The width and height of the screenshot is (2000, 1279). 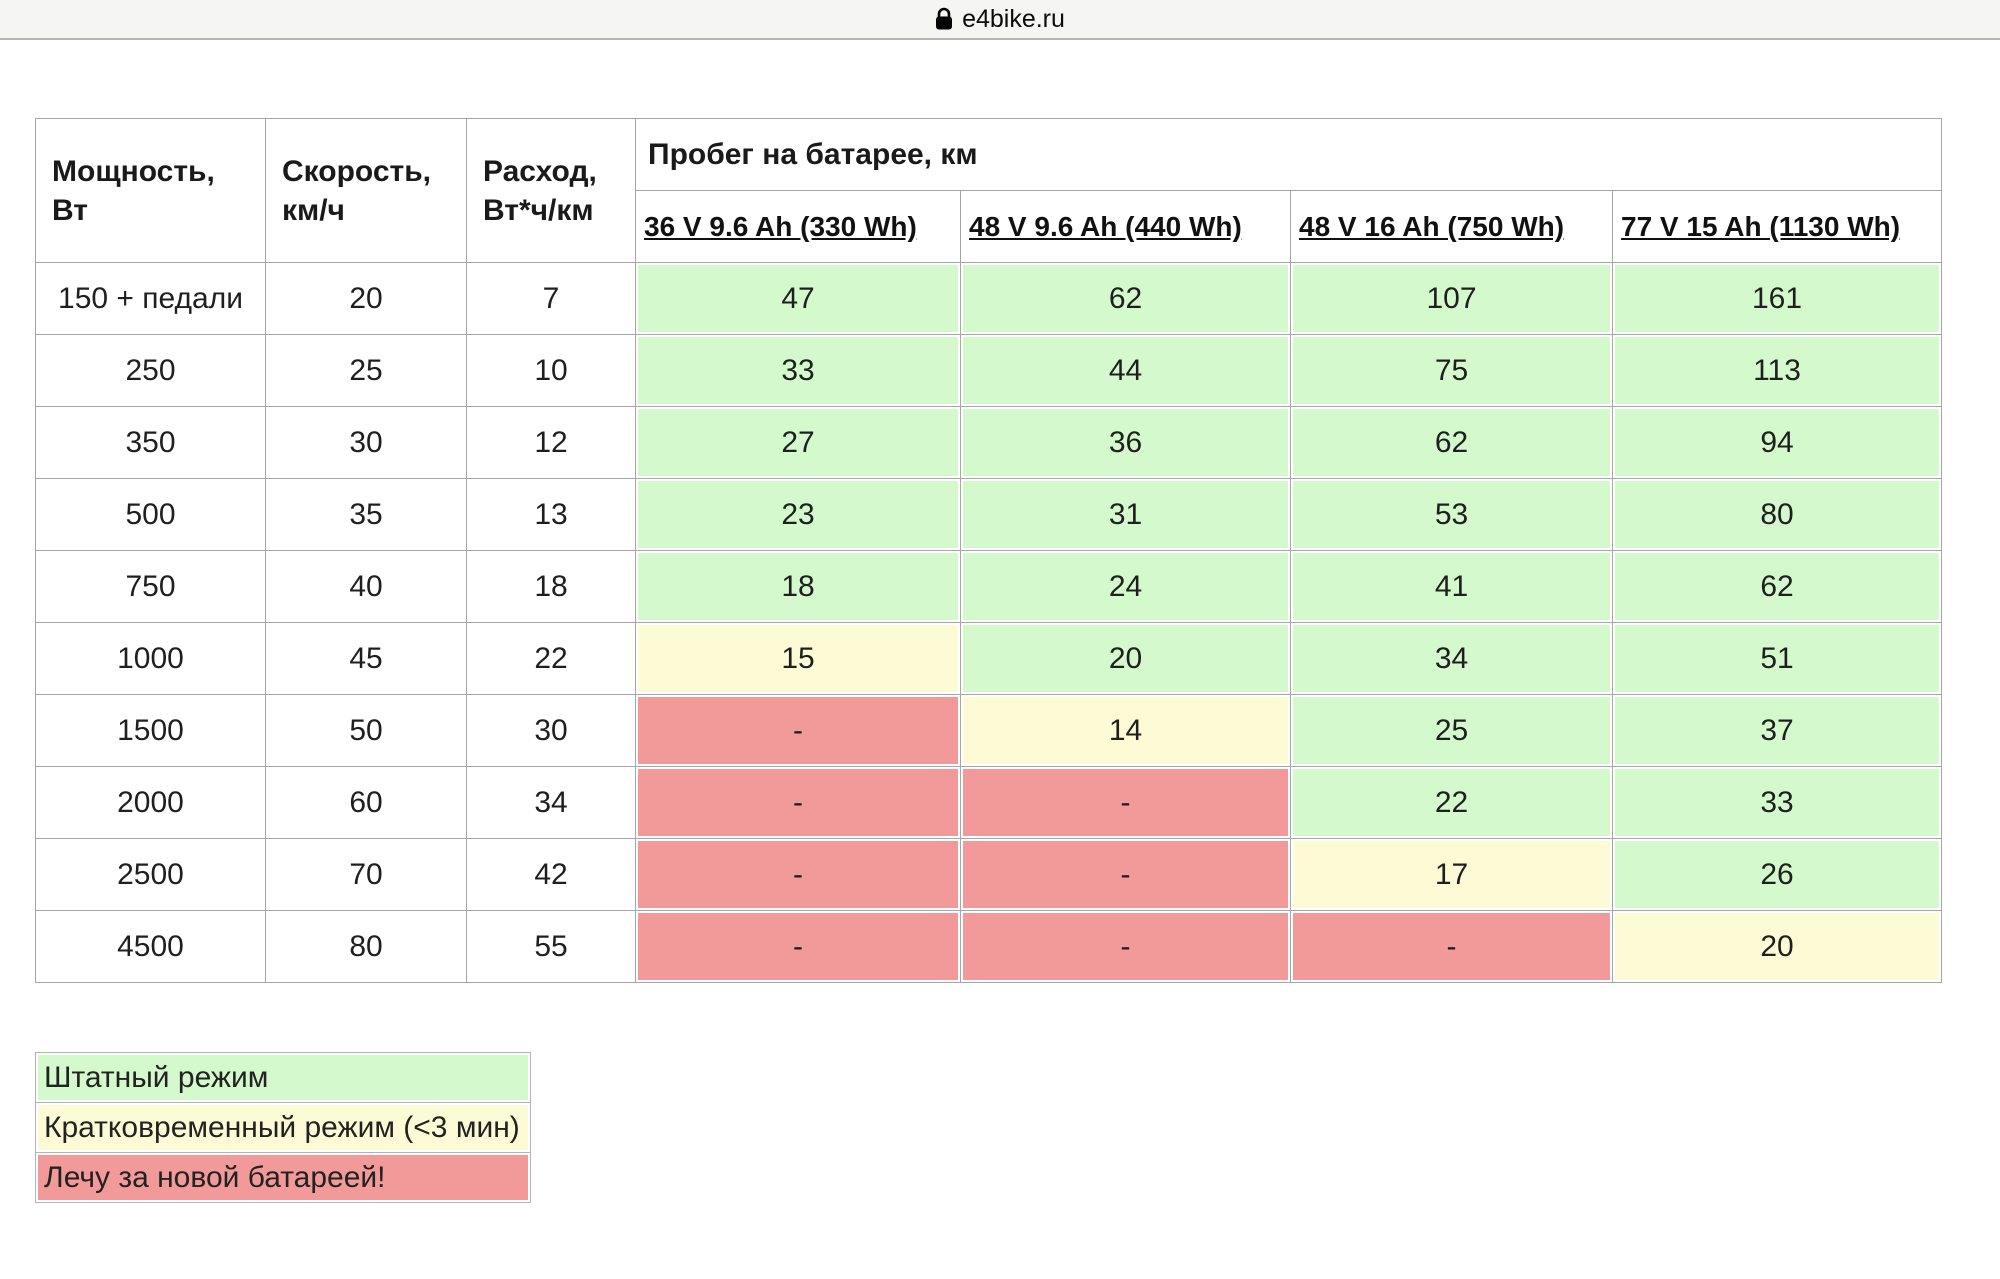 What do you see at coordinates (1777, 514) in the screenshot?
I see `range-cell-green: 80` at bounding box center [1777, 514].